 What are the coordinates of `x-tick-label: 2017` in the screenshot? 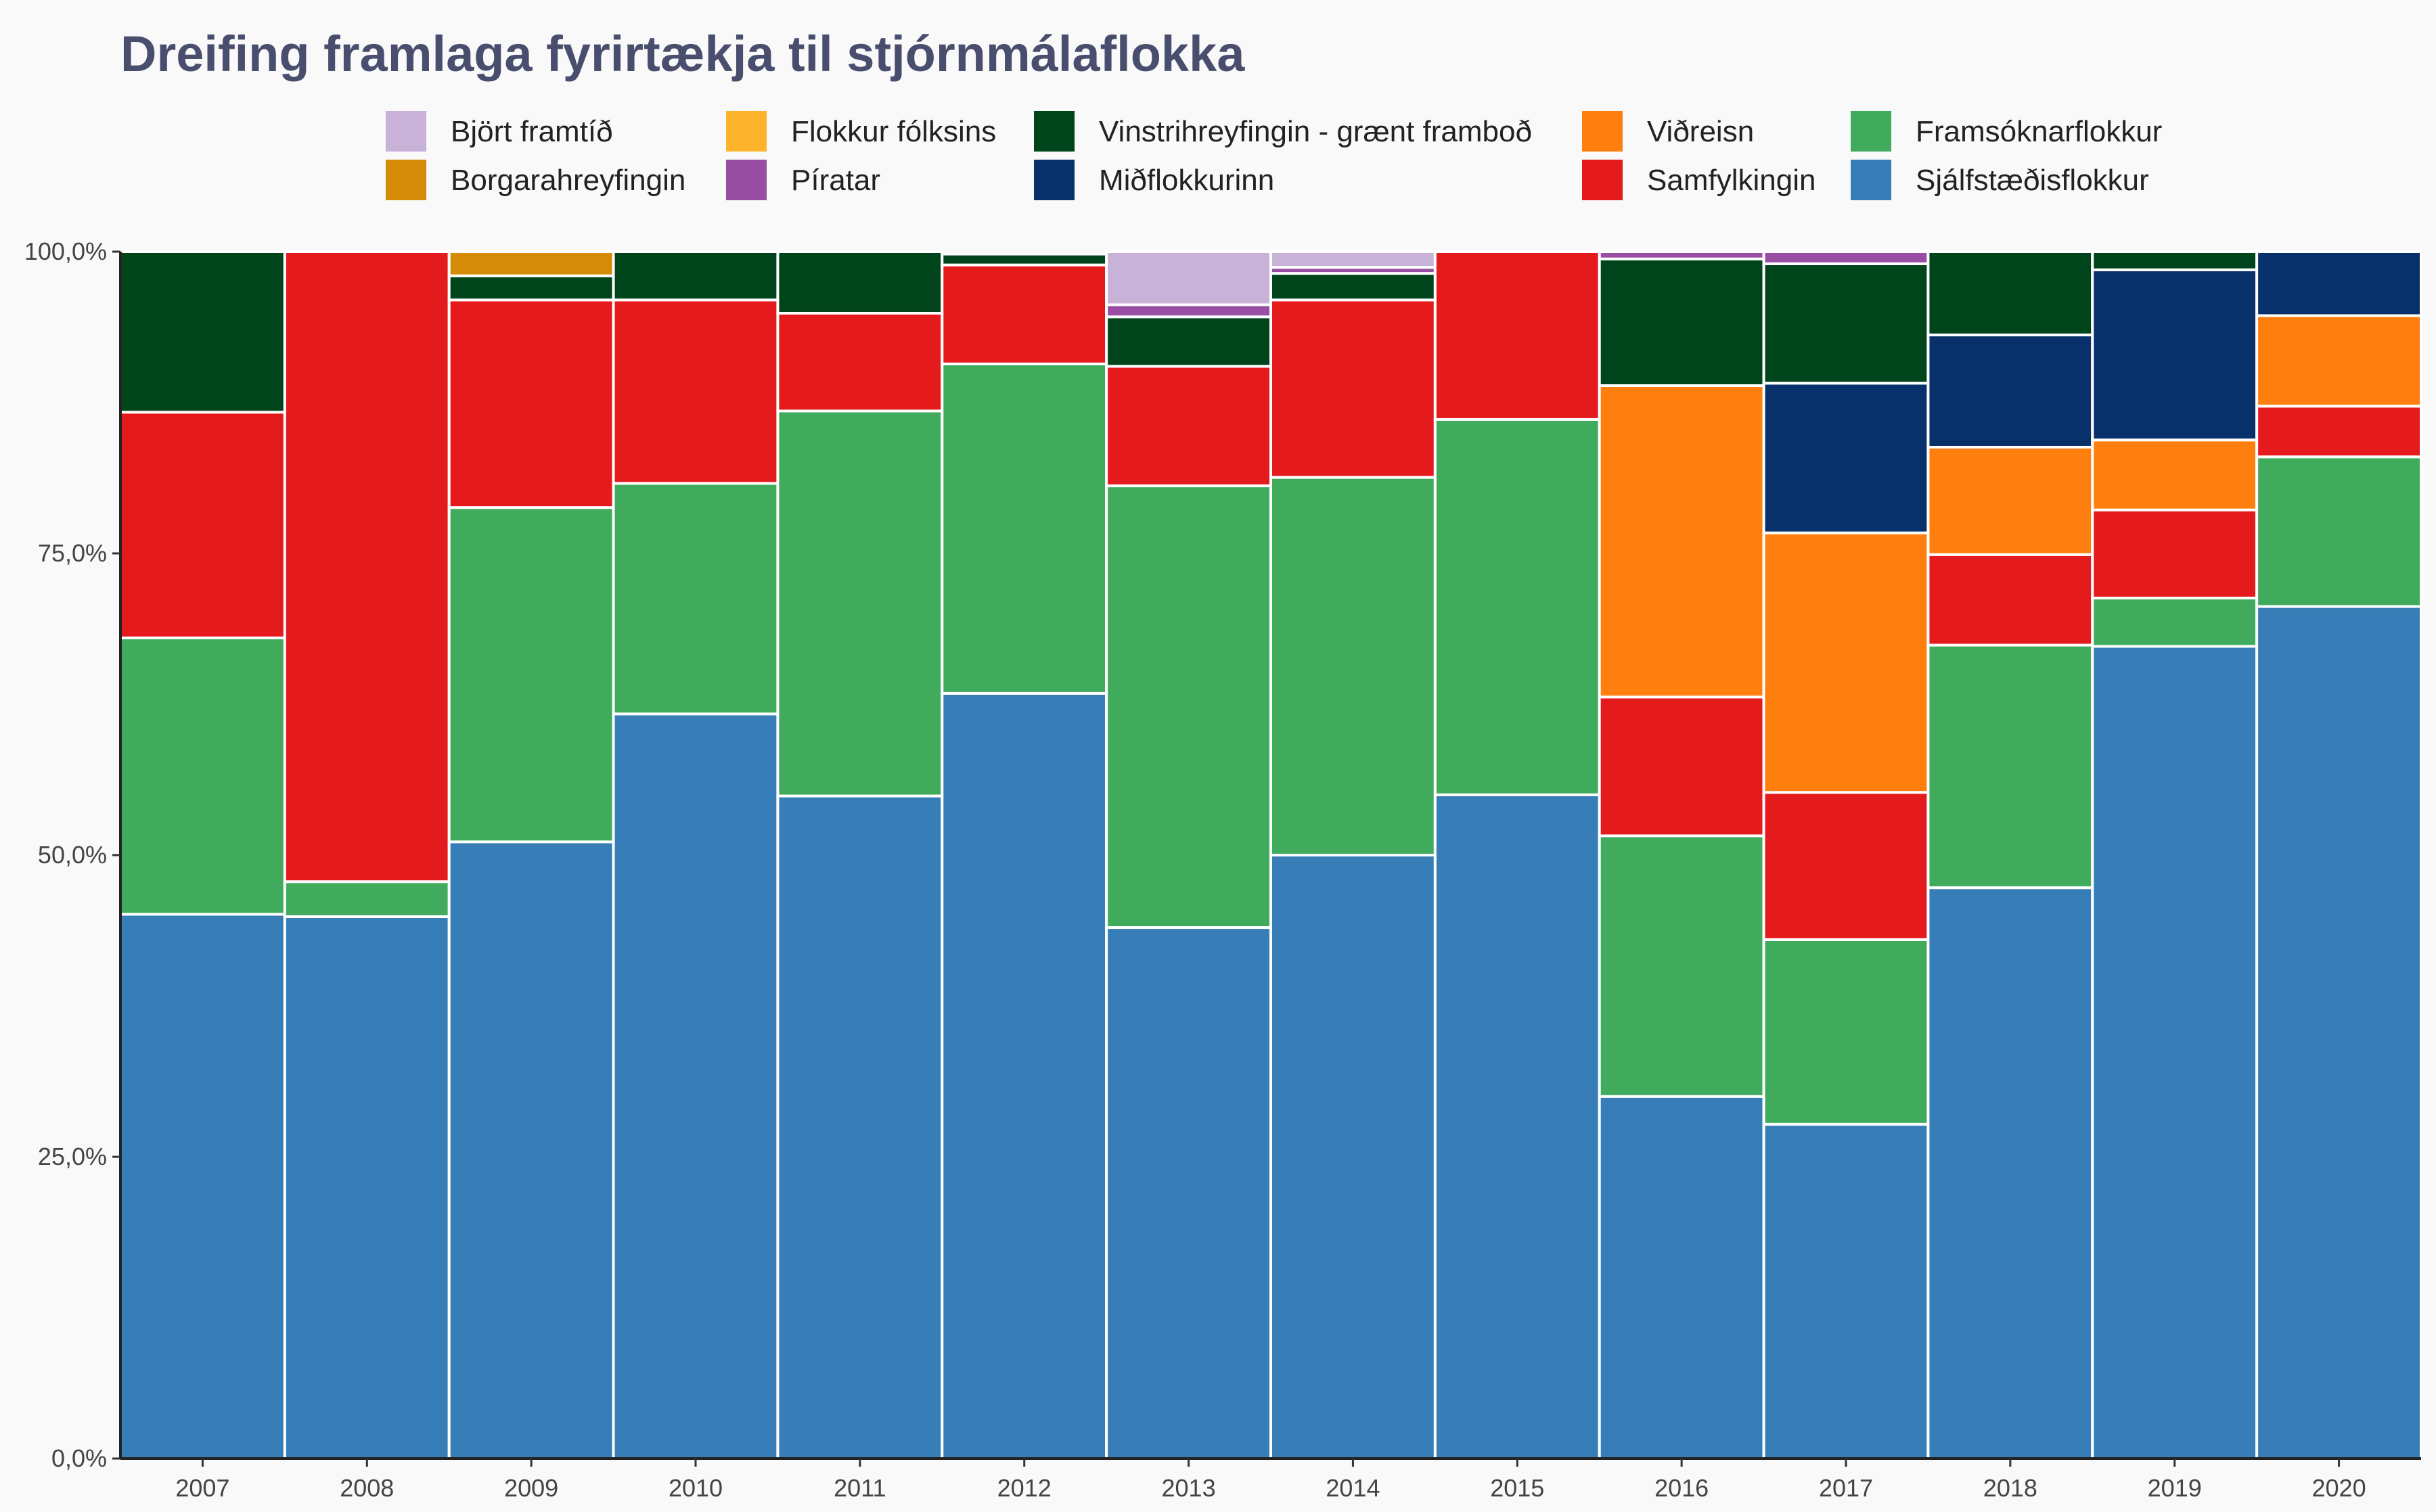 It's located at (1846, 1488).